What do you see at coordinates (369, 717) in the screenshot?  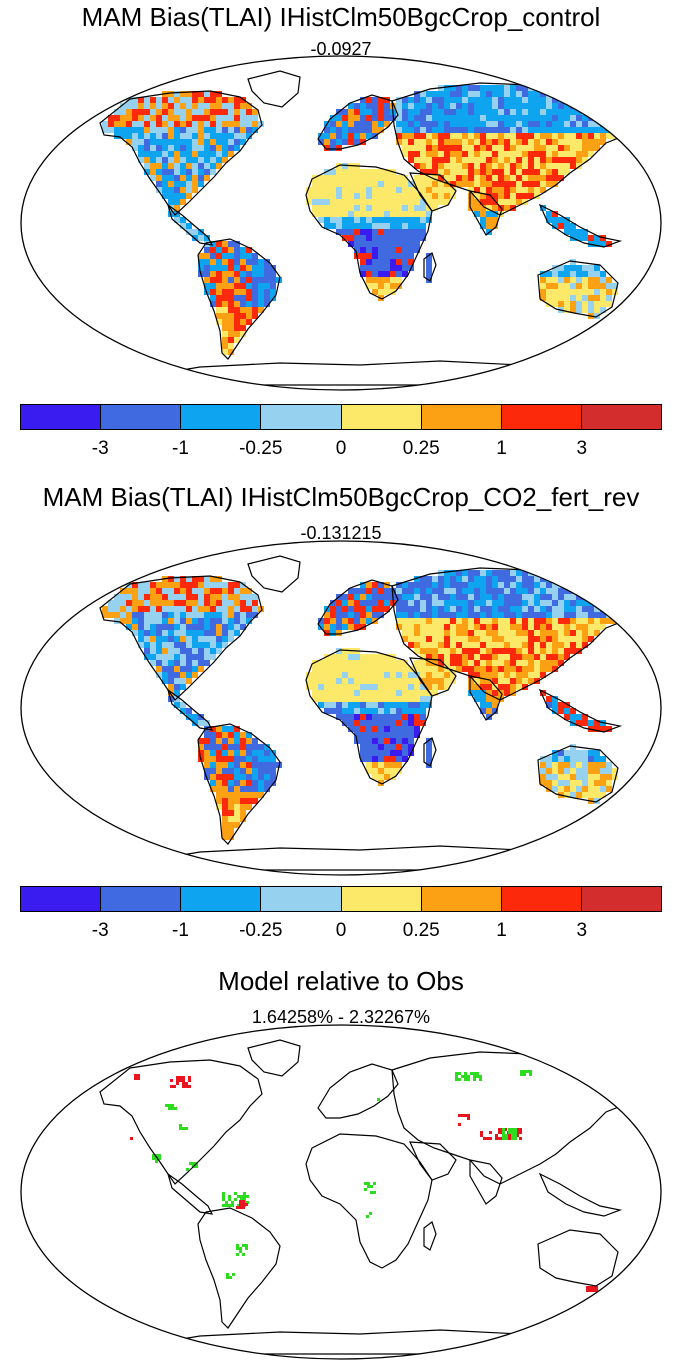 I see `coastline-africa` at bounding box center [369, 717].